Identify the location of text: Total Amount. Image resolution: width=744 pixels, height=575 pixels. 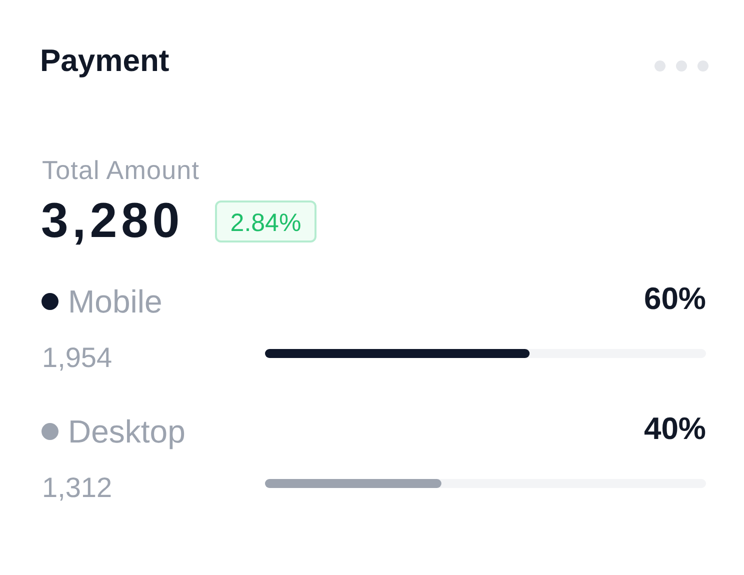
(121, 170).